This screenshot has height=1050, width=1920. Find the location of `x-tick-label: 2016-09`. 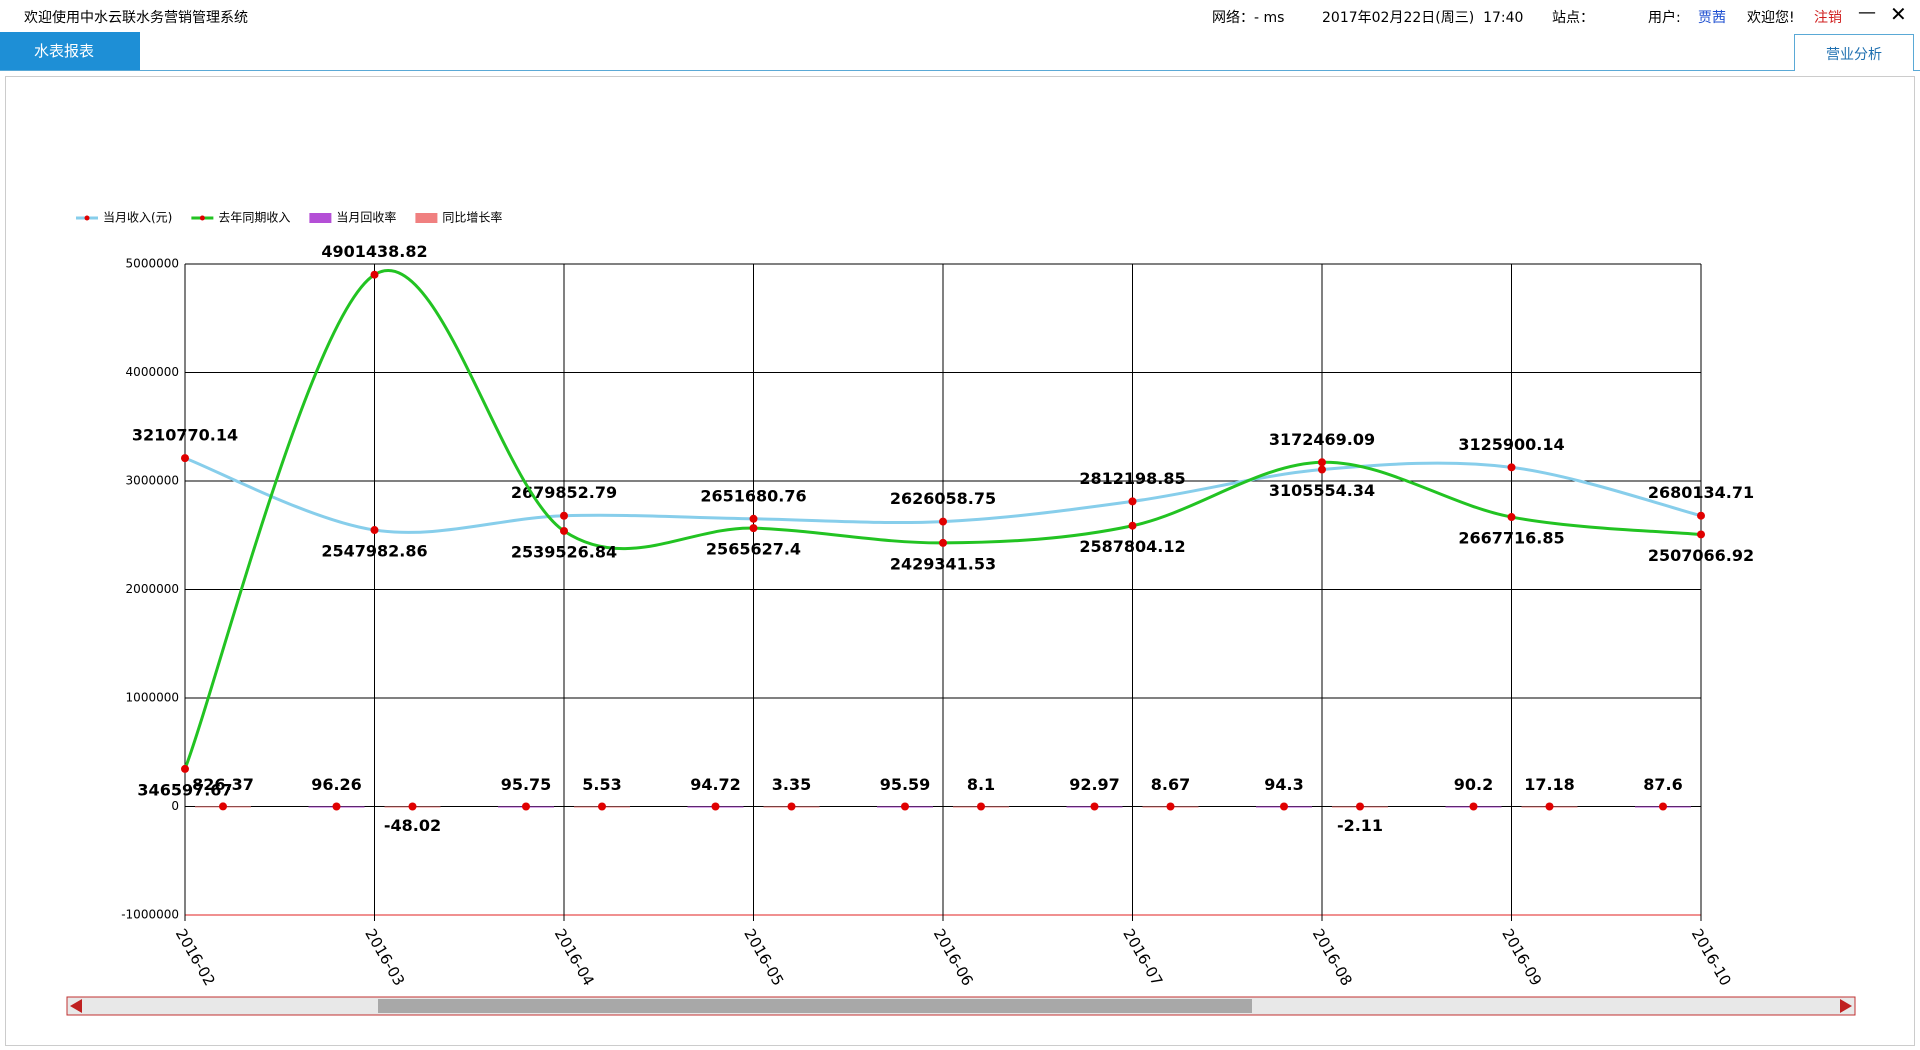

x-tick-label: 2016-09 is located at coordinates (1521, 957).